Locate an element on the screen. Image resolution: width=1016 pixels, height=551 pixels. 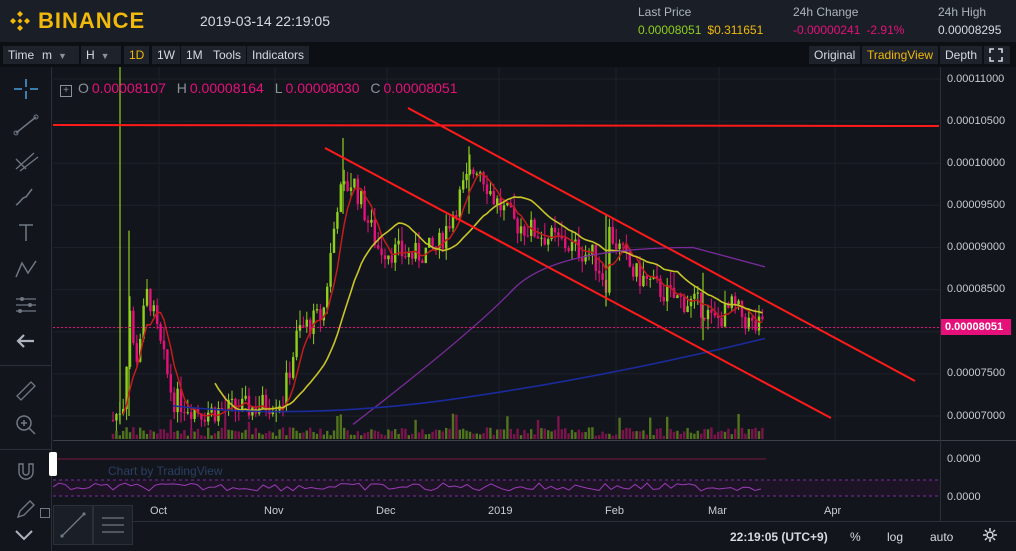
ruler-icon is located at coordinates (26, 389).